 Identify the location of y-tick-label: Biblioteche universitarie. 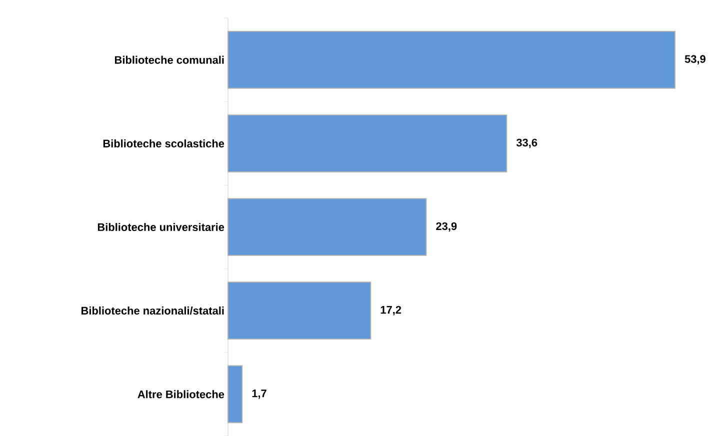
(161, 227).